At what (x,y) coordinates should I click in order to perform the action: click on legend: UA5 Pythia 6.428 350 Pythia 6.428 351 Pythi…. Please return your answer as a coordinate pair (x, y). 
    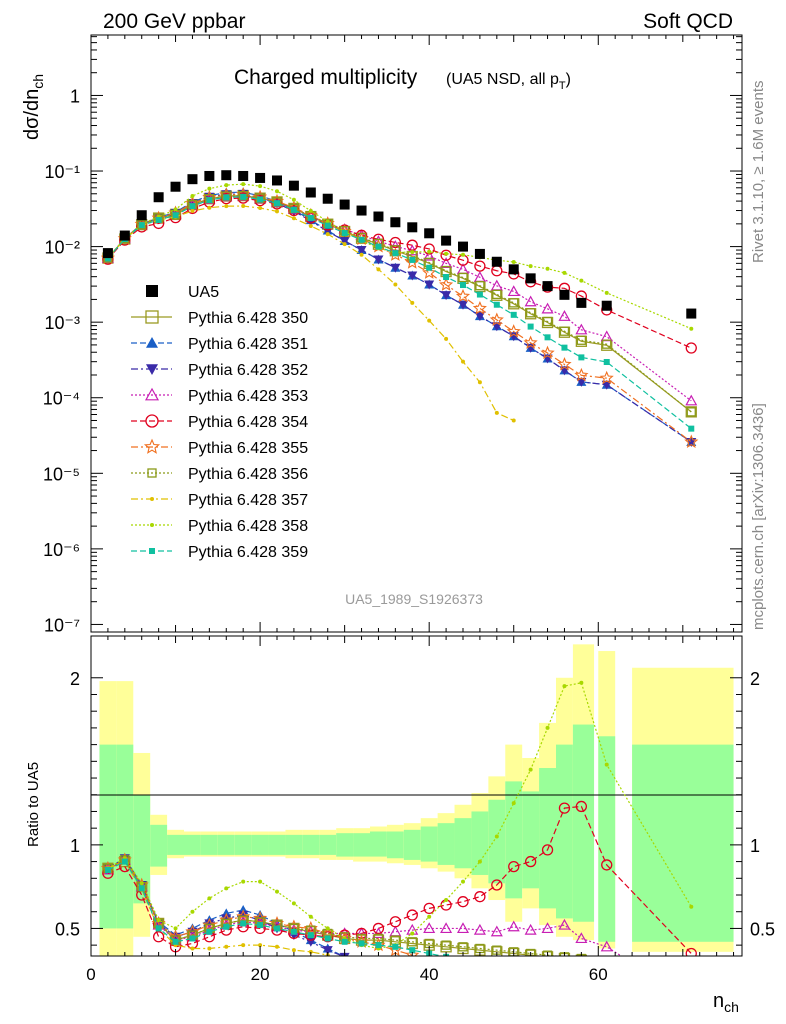
    Looking at the image, I should click on (219, 422).